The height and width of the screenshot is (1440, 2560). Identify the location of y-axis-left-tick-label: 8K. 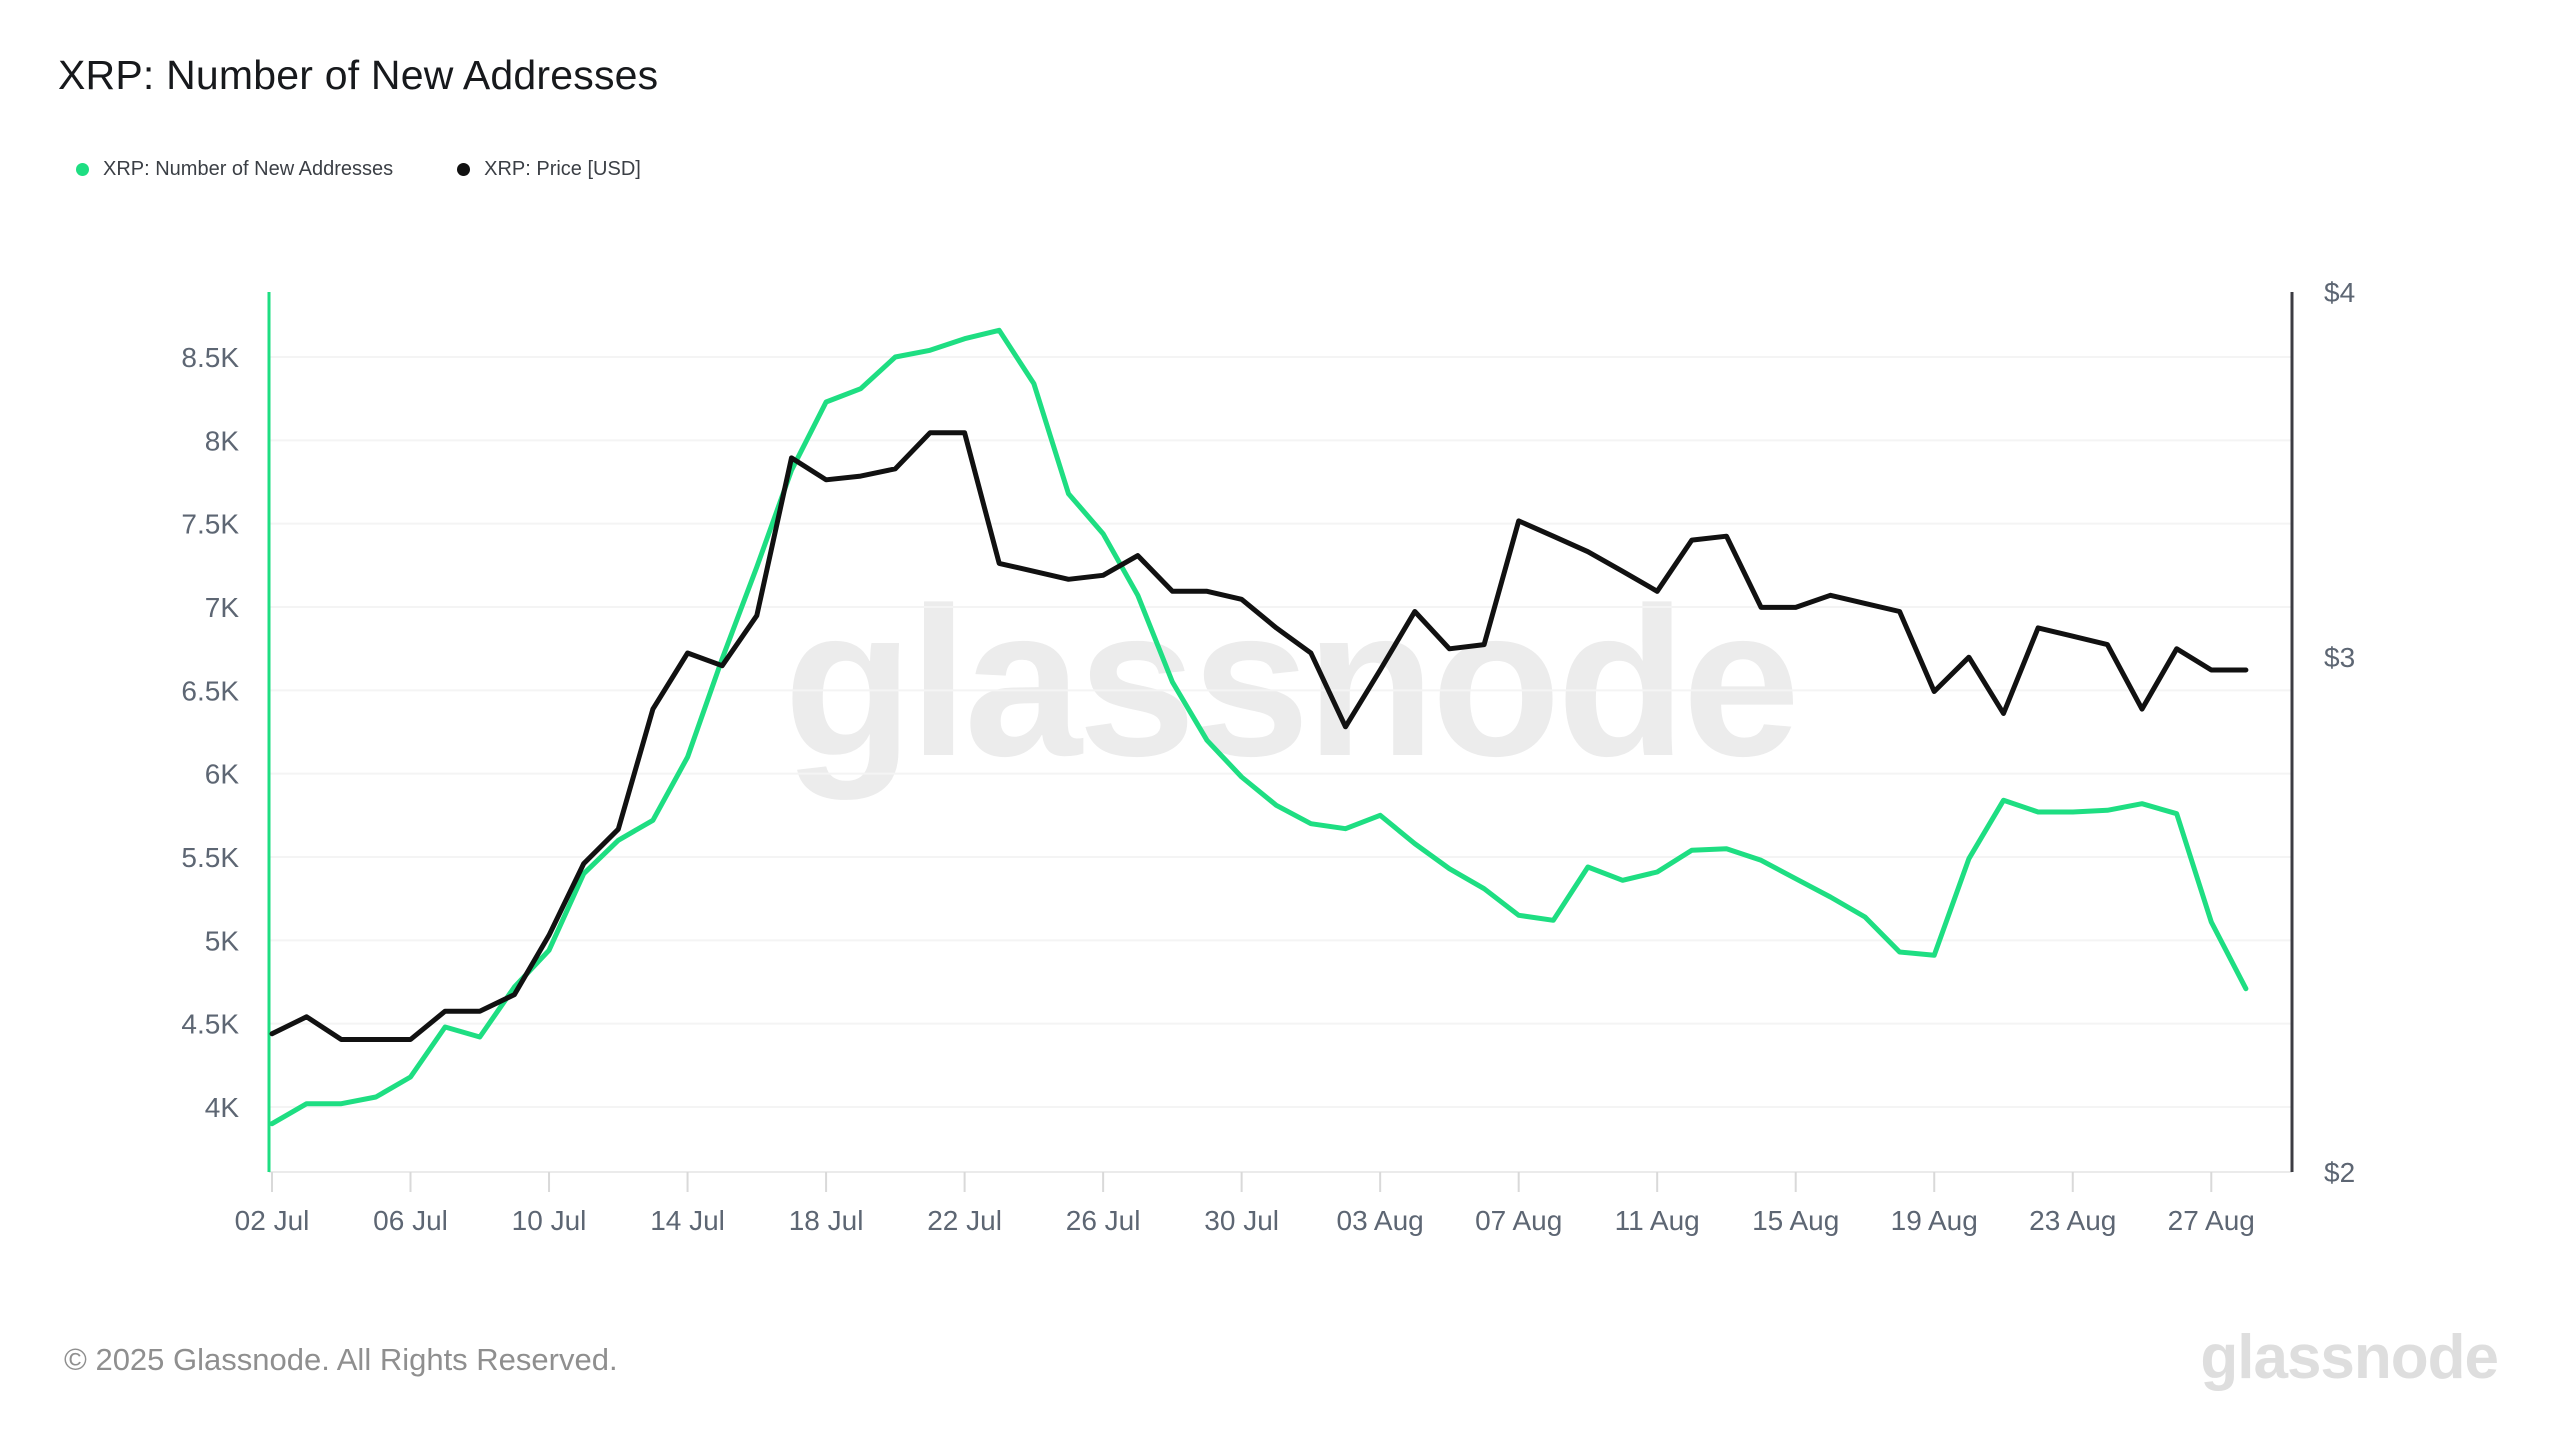
(222, 440).